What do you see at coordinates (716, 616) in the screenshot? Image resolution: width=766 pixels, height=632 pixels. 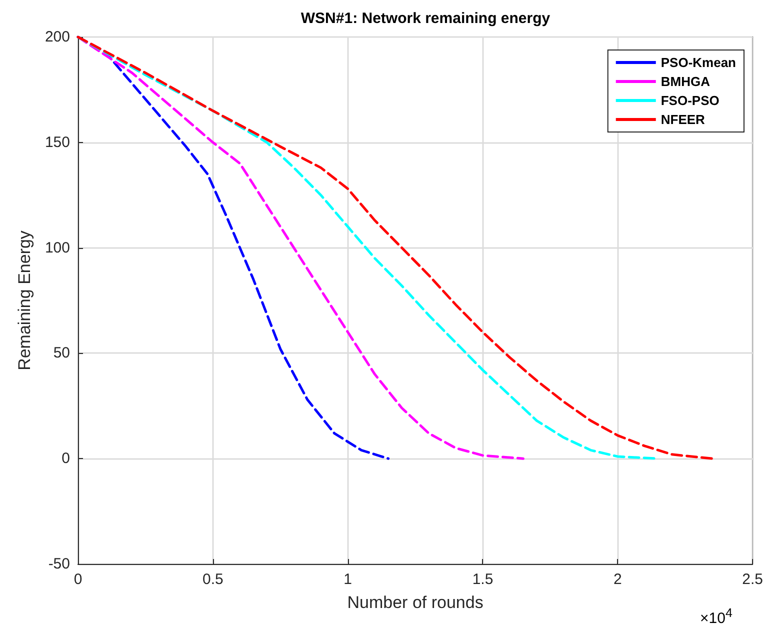 I see `text: ×10$^{4}$` at bounding box center [716, 616].